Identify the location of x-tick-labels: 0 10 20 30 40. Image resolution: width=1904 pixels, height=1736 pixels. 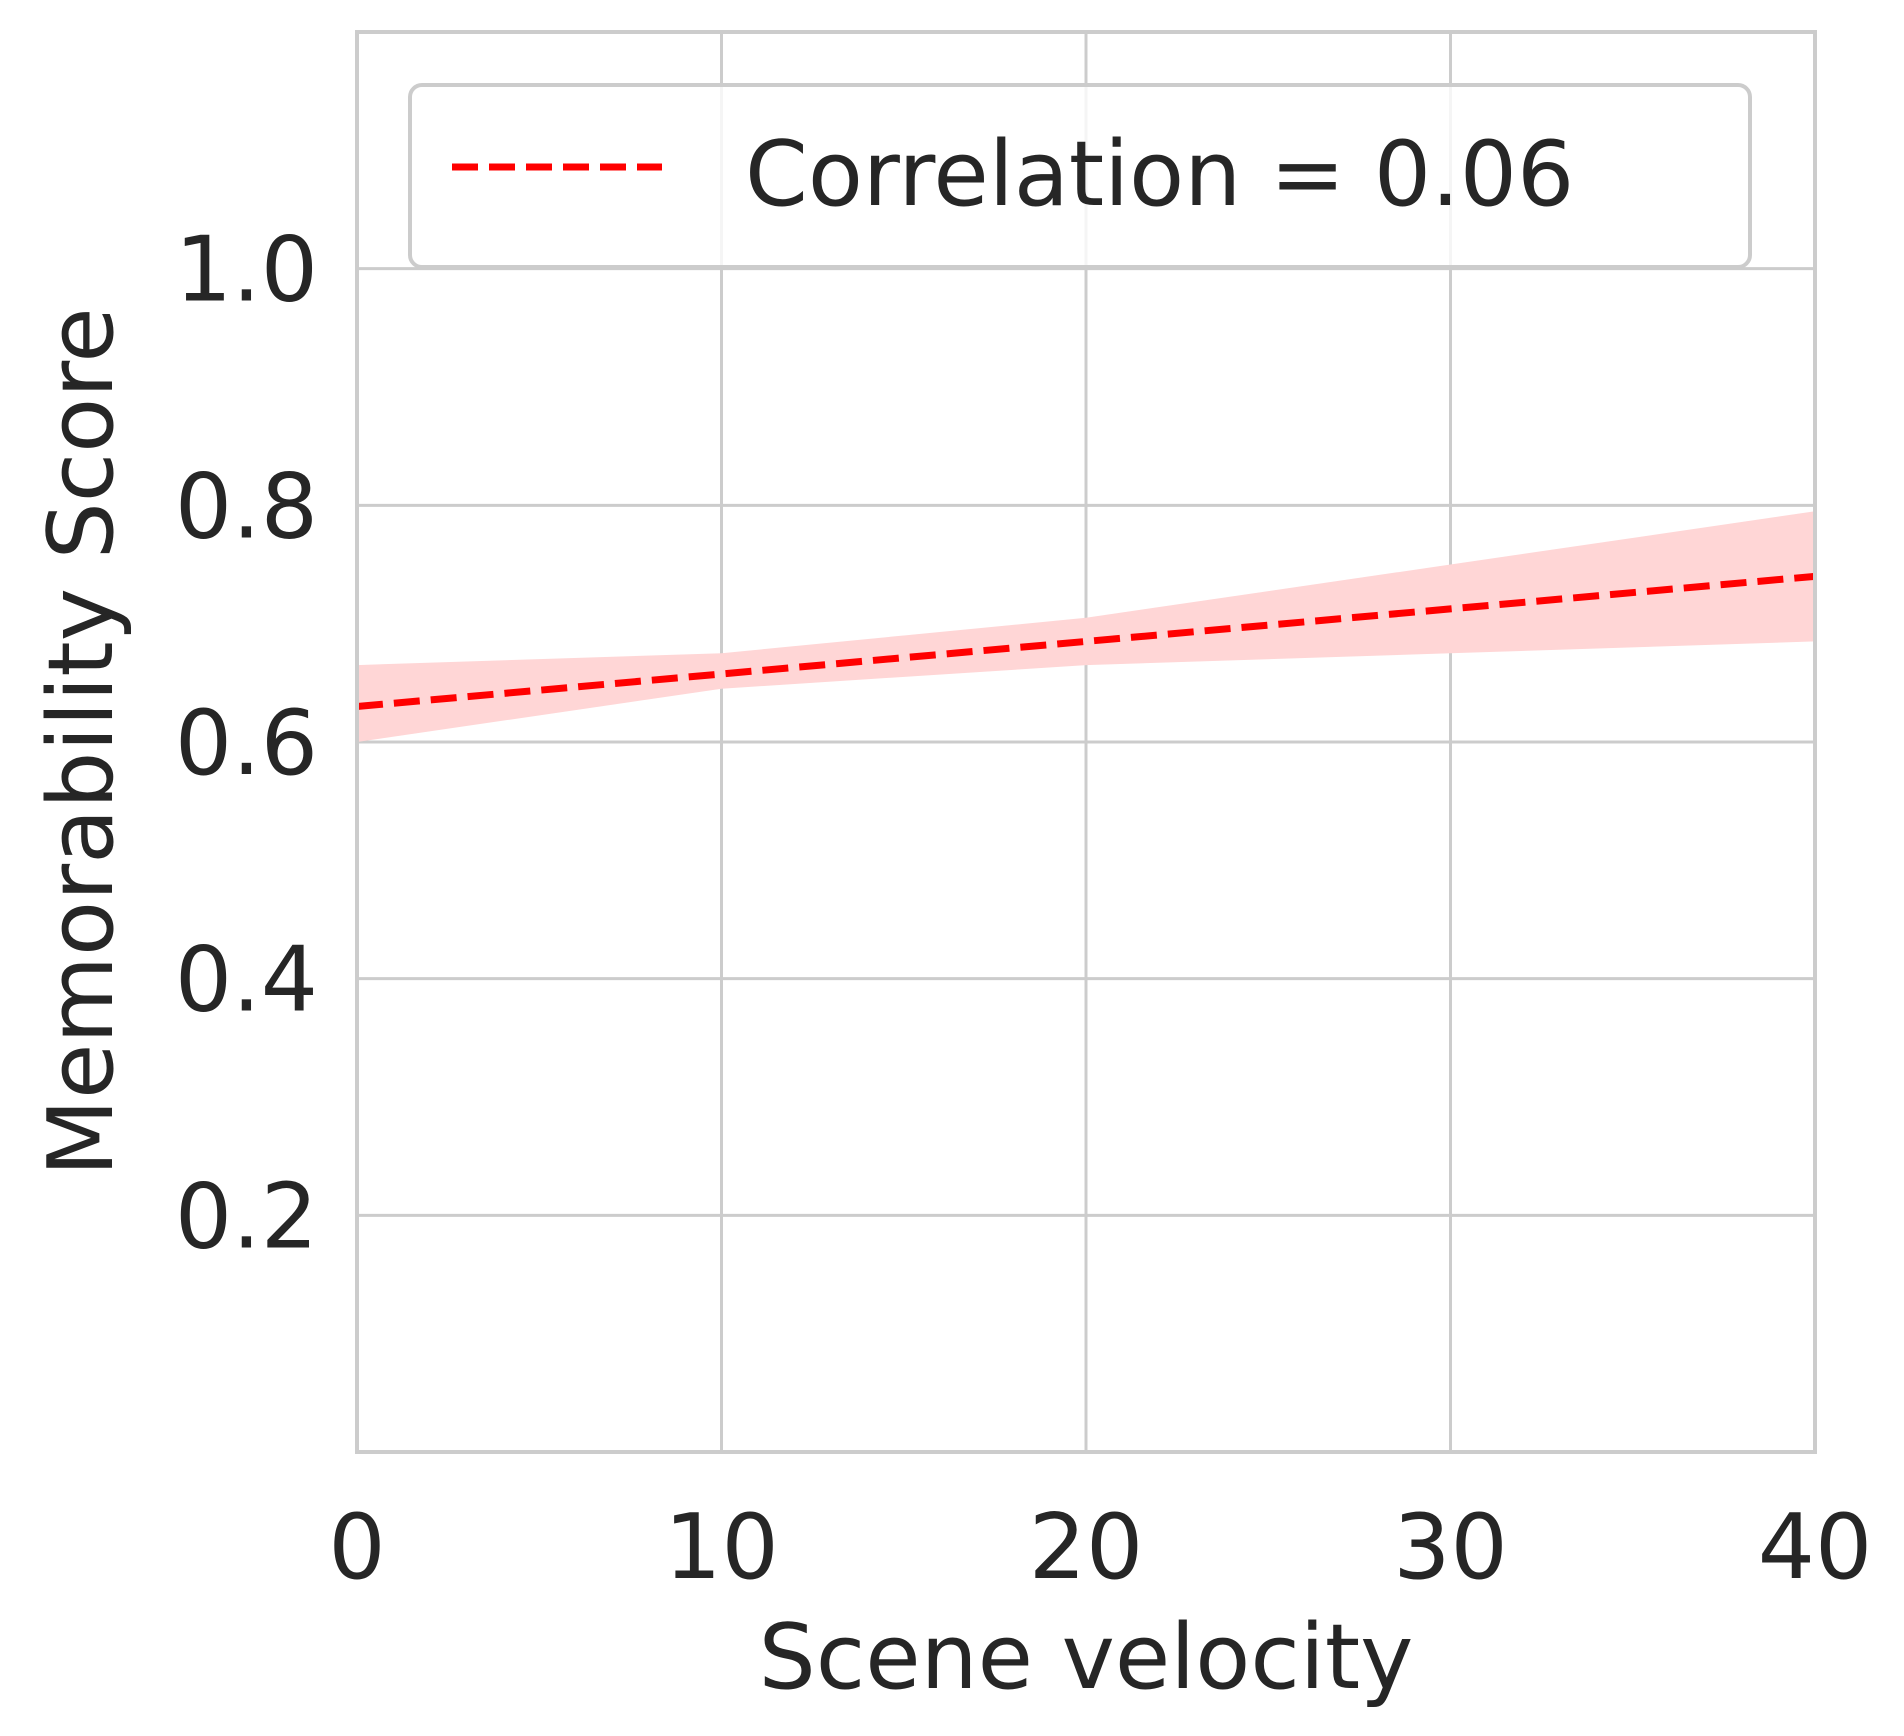
(1100, 1547).